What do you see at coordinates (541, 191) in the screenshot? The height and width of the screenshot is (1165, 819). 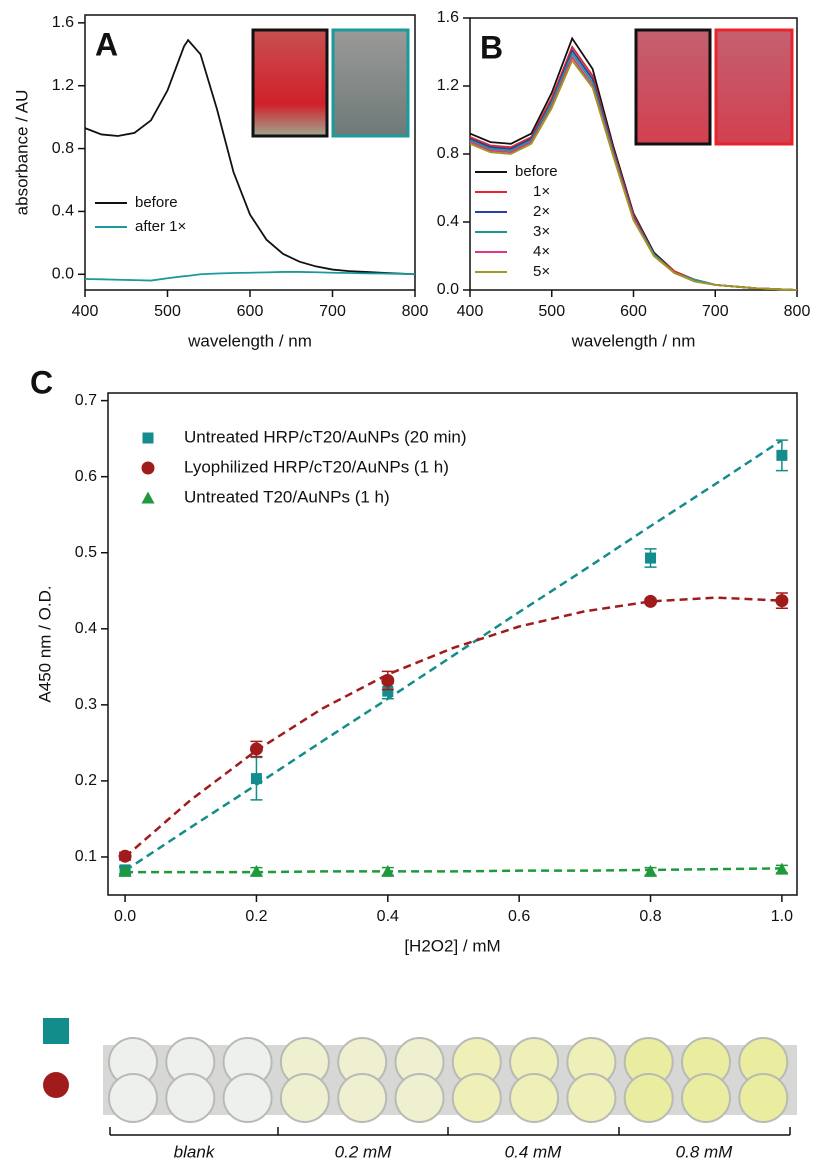 I see `legend-label: 1×` at bounding box center [541, 191].